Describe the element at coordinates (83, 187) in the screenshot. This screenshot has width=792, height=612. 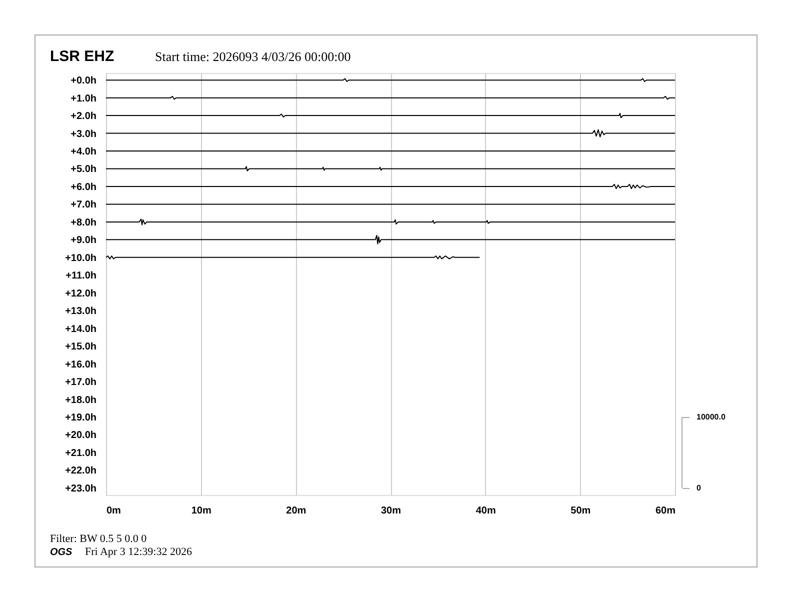
I see `y-tick-label: +6.0h` at that location.